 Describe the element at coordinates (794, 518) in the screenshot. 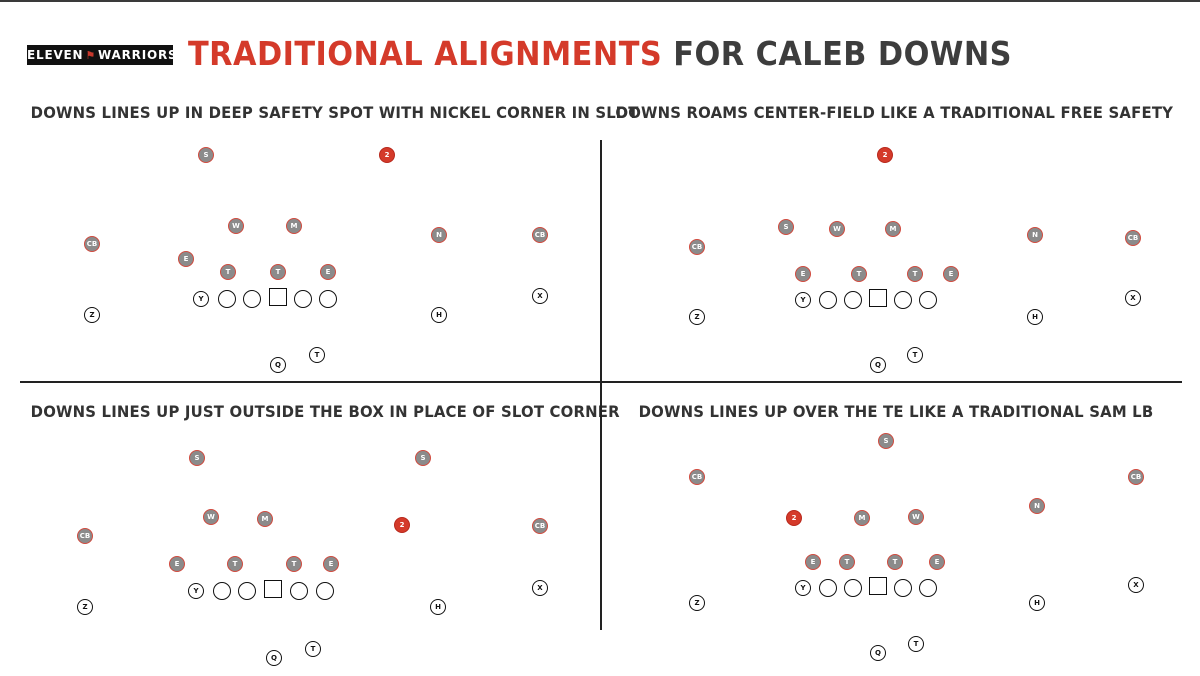

I see `panel-4-defense-player-4: 2` at that location.